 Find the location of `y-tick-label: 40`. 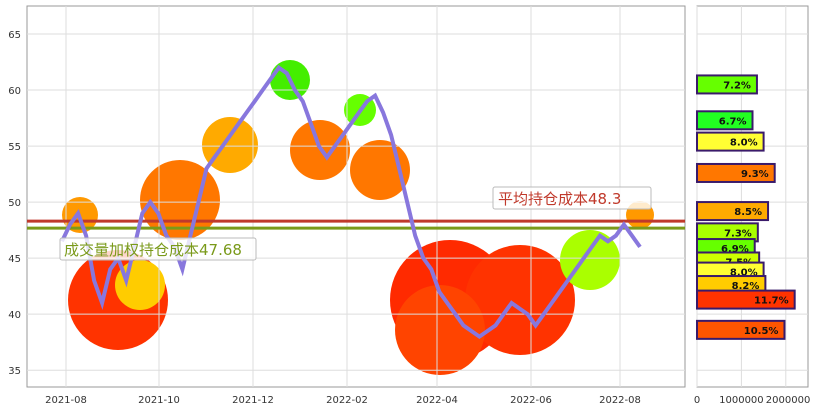

y-tick-label: 40 is located at coordinates (14, 315).